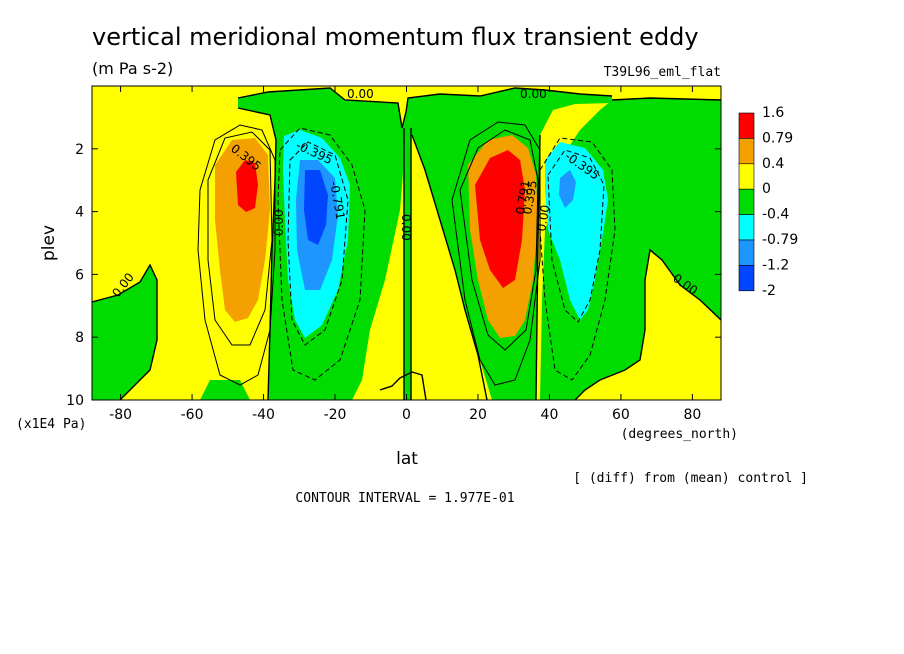  What do you see at coordinates (257, 253) in the screenshot?
I see `zero-line-green-bottom` at bounding box center [257, 253].